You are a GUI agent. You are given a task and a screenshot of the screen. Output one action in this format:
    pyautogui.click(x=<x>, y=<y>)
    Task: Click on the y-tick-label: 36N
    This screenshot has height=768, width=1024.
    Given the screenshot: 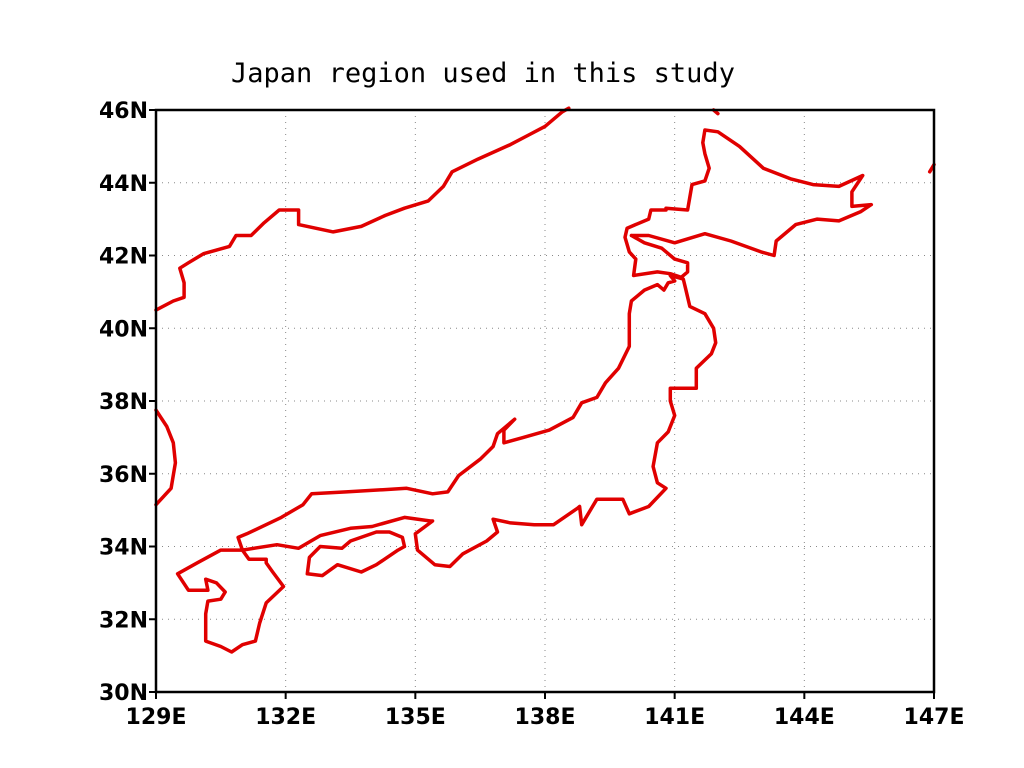 What is the action you would take?
    pyautogui.click(x=123, y=475)
    